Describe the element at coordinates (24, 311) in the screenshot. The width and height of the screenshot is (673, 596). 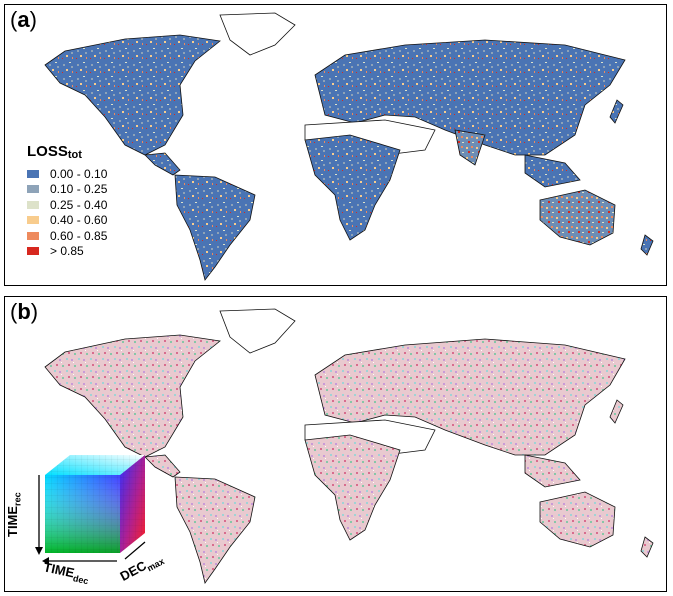
I see `panel-b-label: (b)` at that location.